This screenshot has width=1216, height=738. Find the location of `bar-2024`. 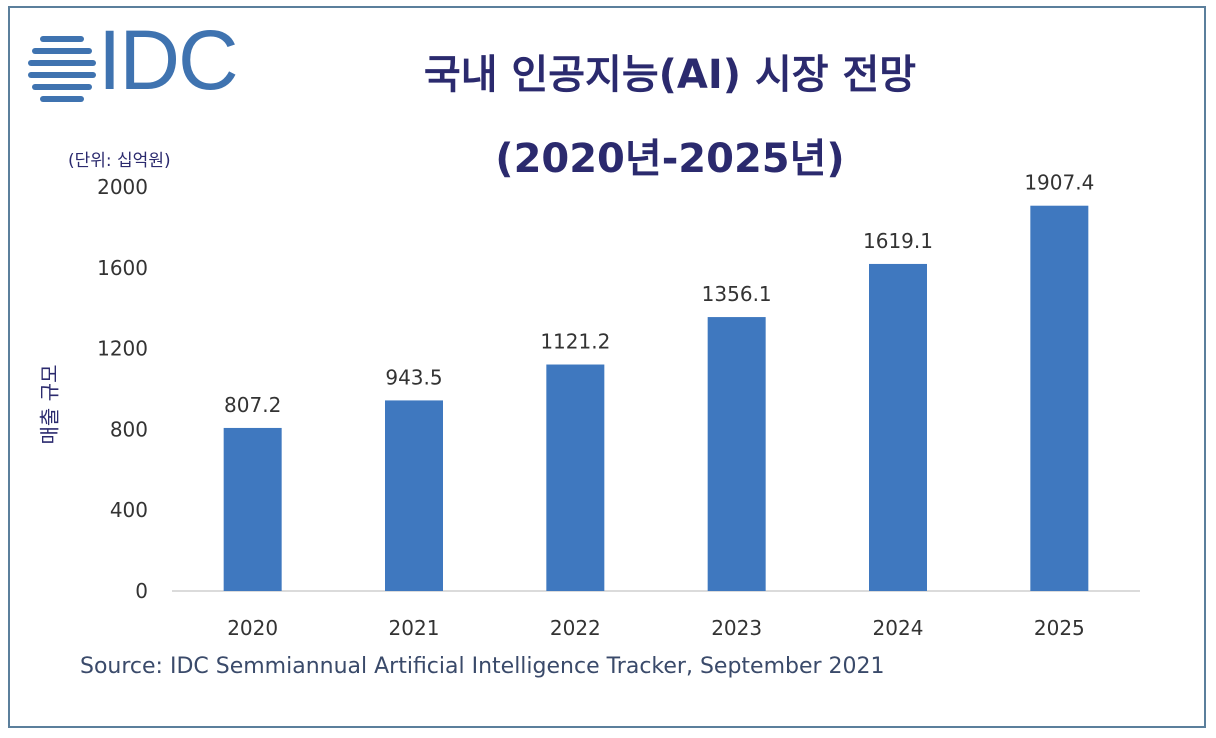

bar-2024 is located at coordinates (898, 427).